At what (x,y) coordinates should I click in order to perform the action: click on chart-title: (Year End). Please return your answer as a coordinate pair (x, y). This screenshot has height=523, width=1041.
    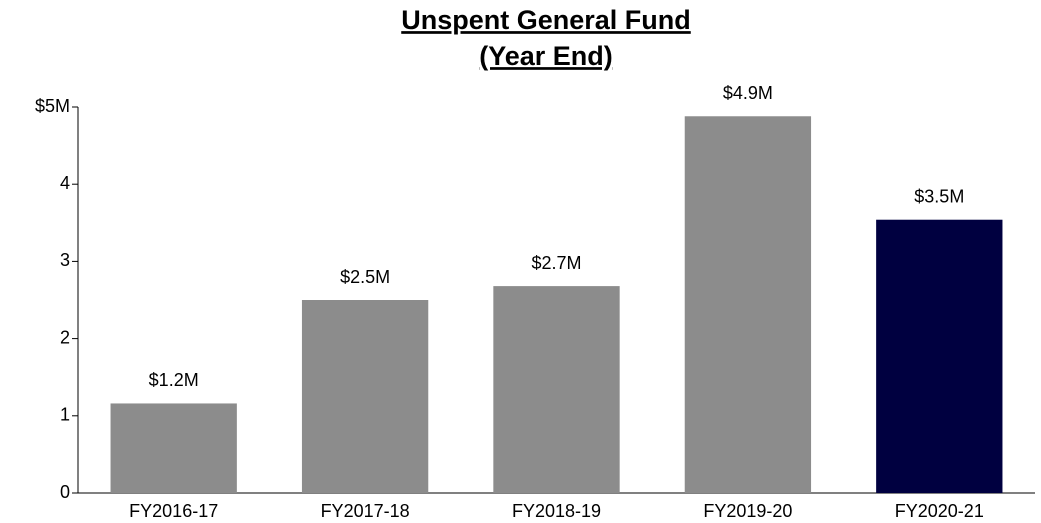
    Looking at the image, I should click on (546, 56).